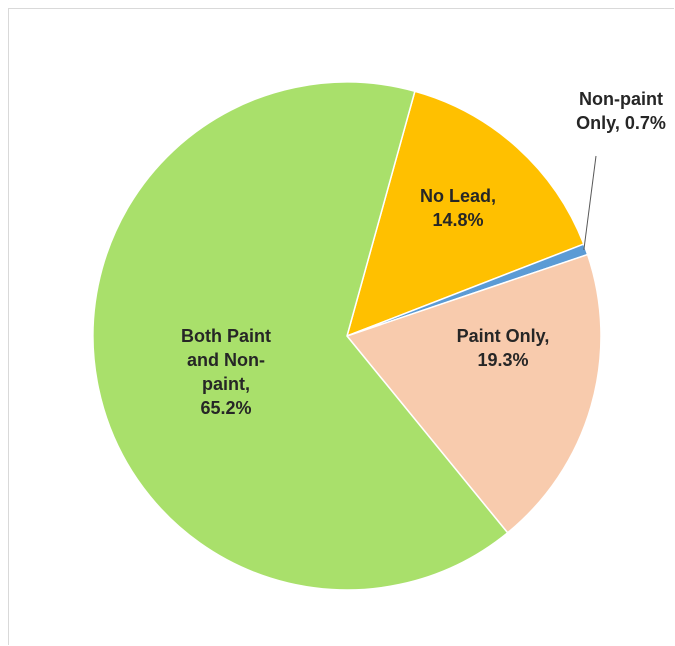 Image resolution: width=675 pixels, height=646 pixels. What do you see at coordinates (226, 372) in the screenshot?
I see `data-label-both-paint-and-non-paint: Both Paint and Non-paint, 65.2%` at bounding box center [226, 372].